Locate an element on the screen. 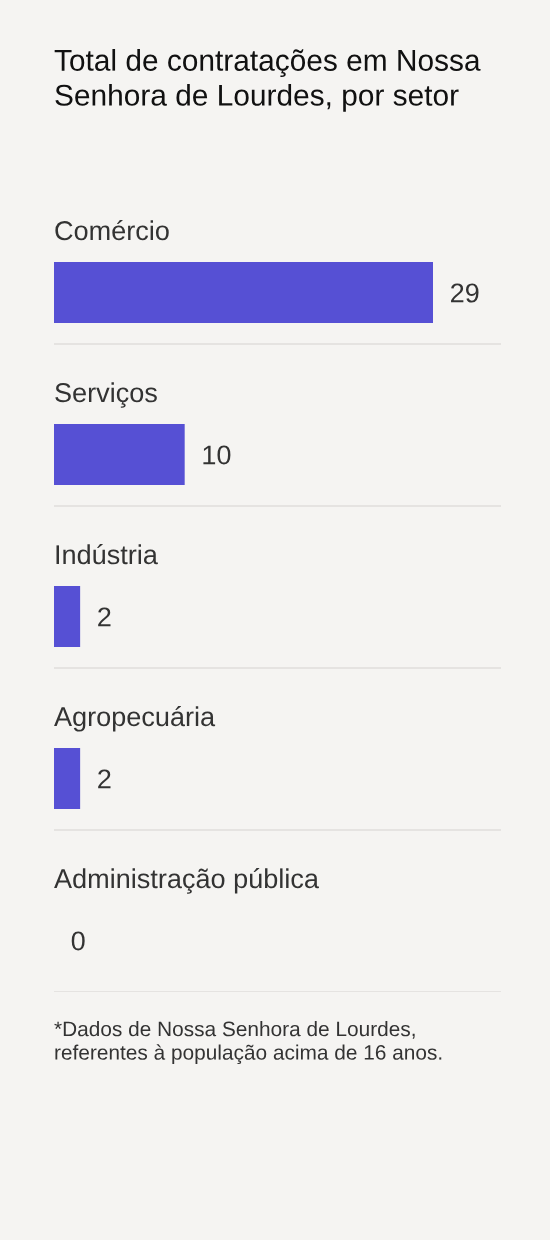 This screenshot has width=550, height=1240. data-label: 10 is located at coordinates (217, 455).